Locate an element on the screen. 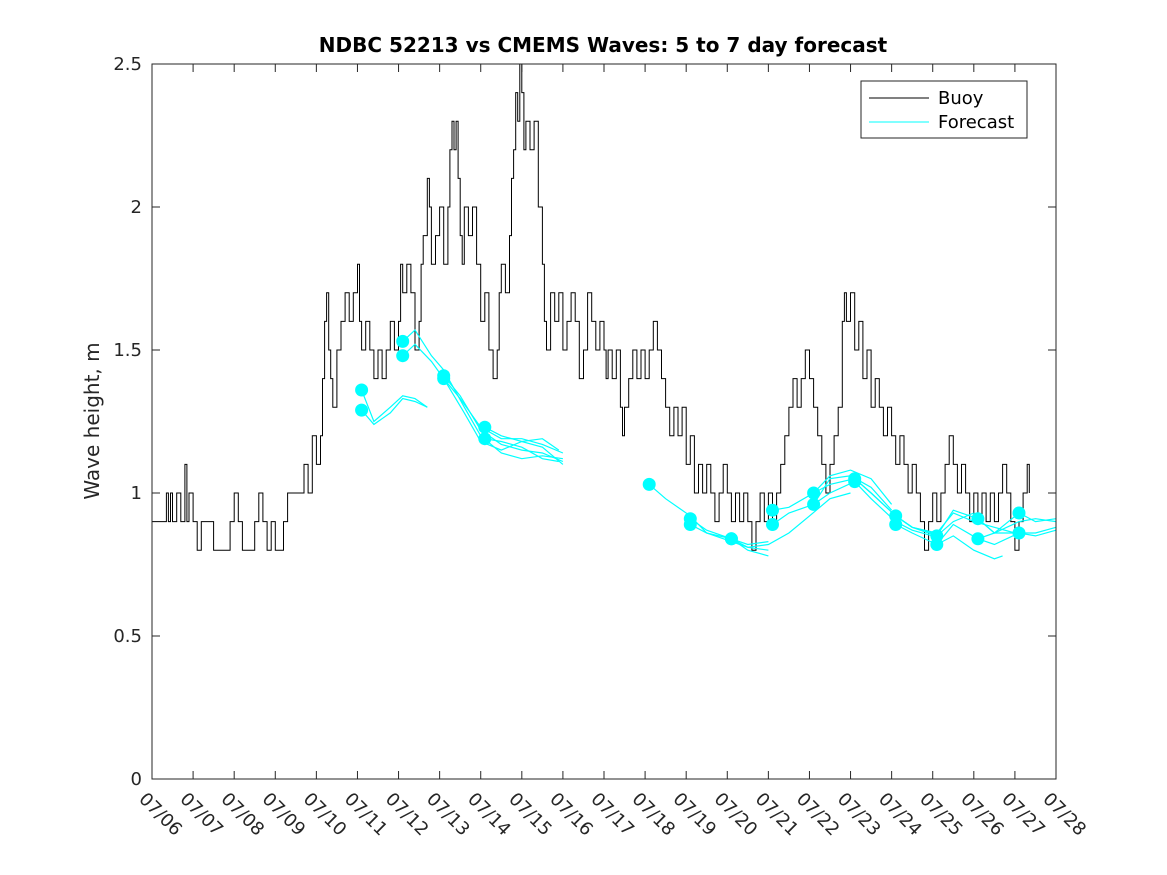  y-tick-label: 2 is located at coordinates (136, 207).